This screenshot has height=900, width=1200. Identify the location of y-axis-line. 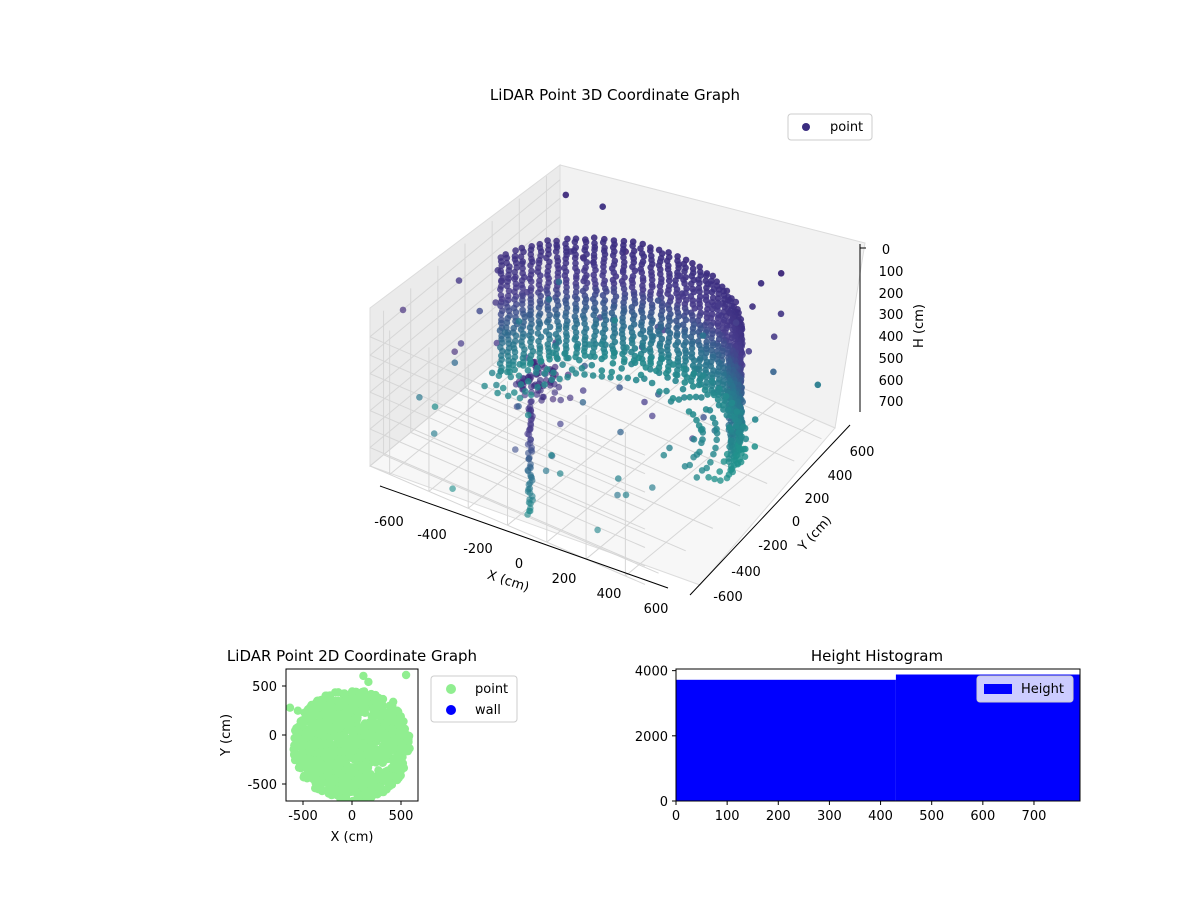
(770, 510).